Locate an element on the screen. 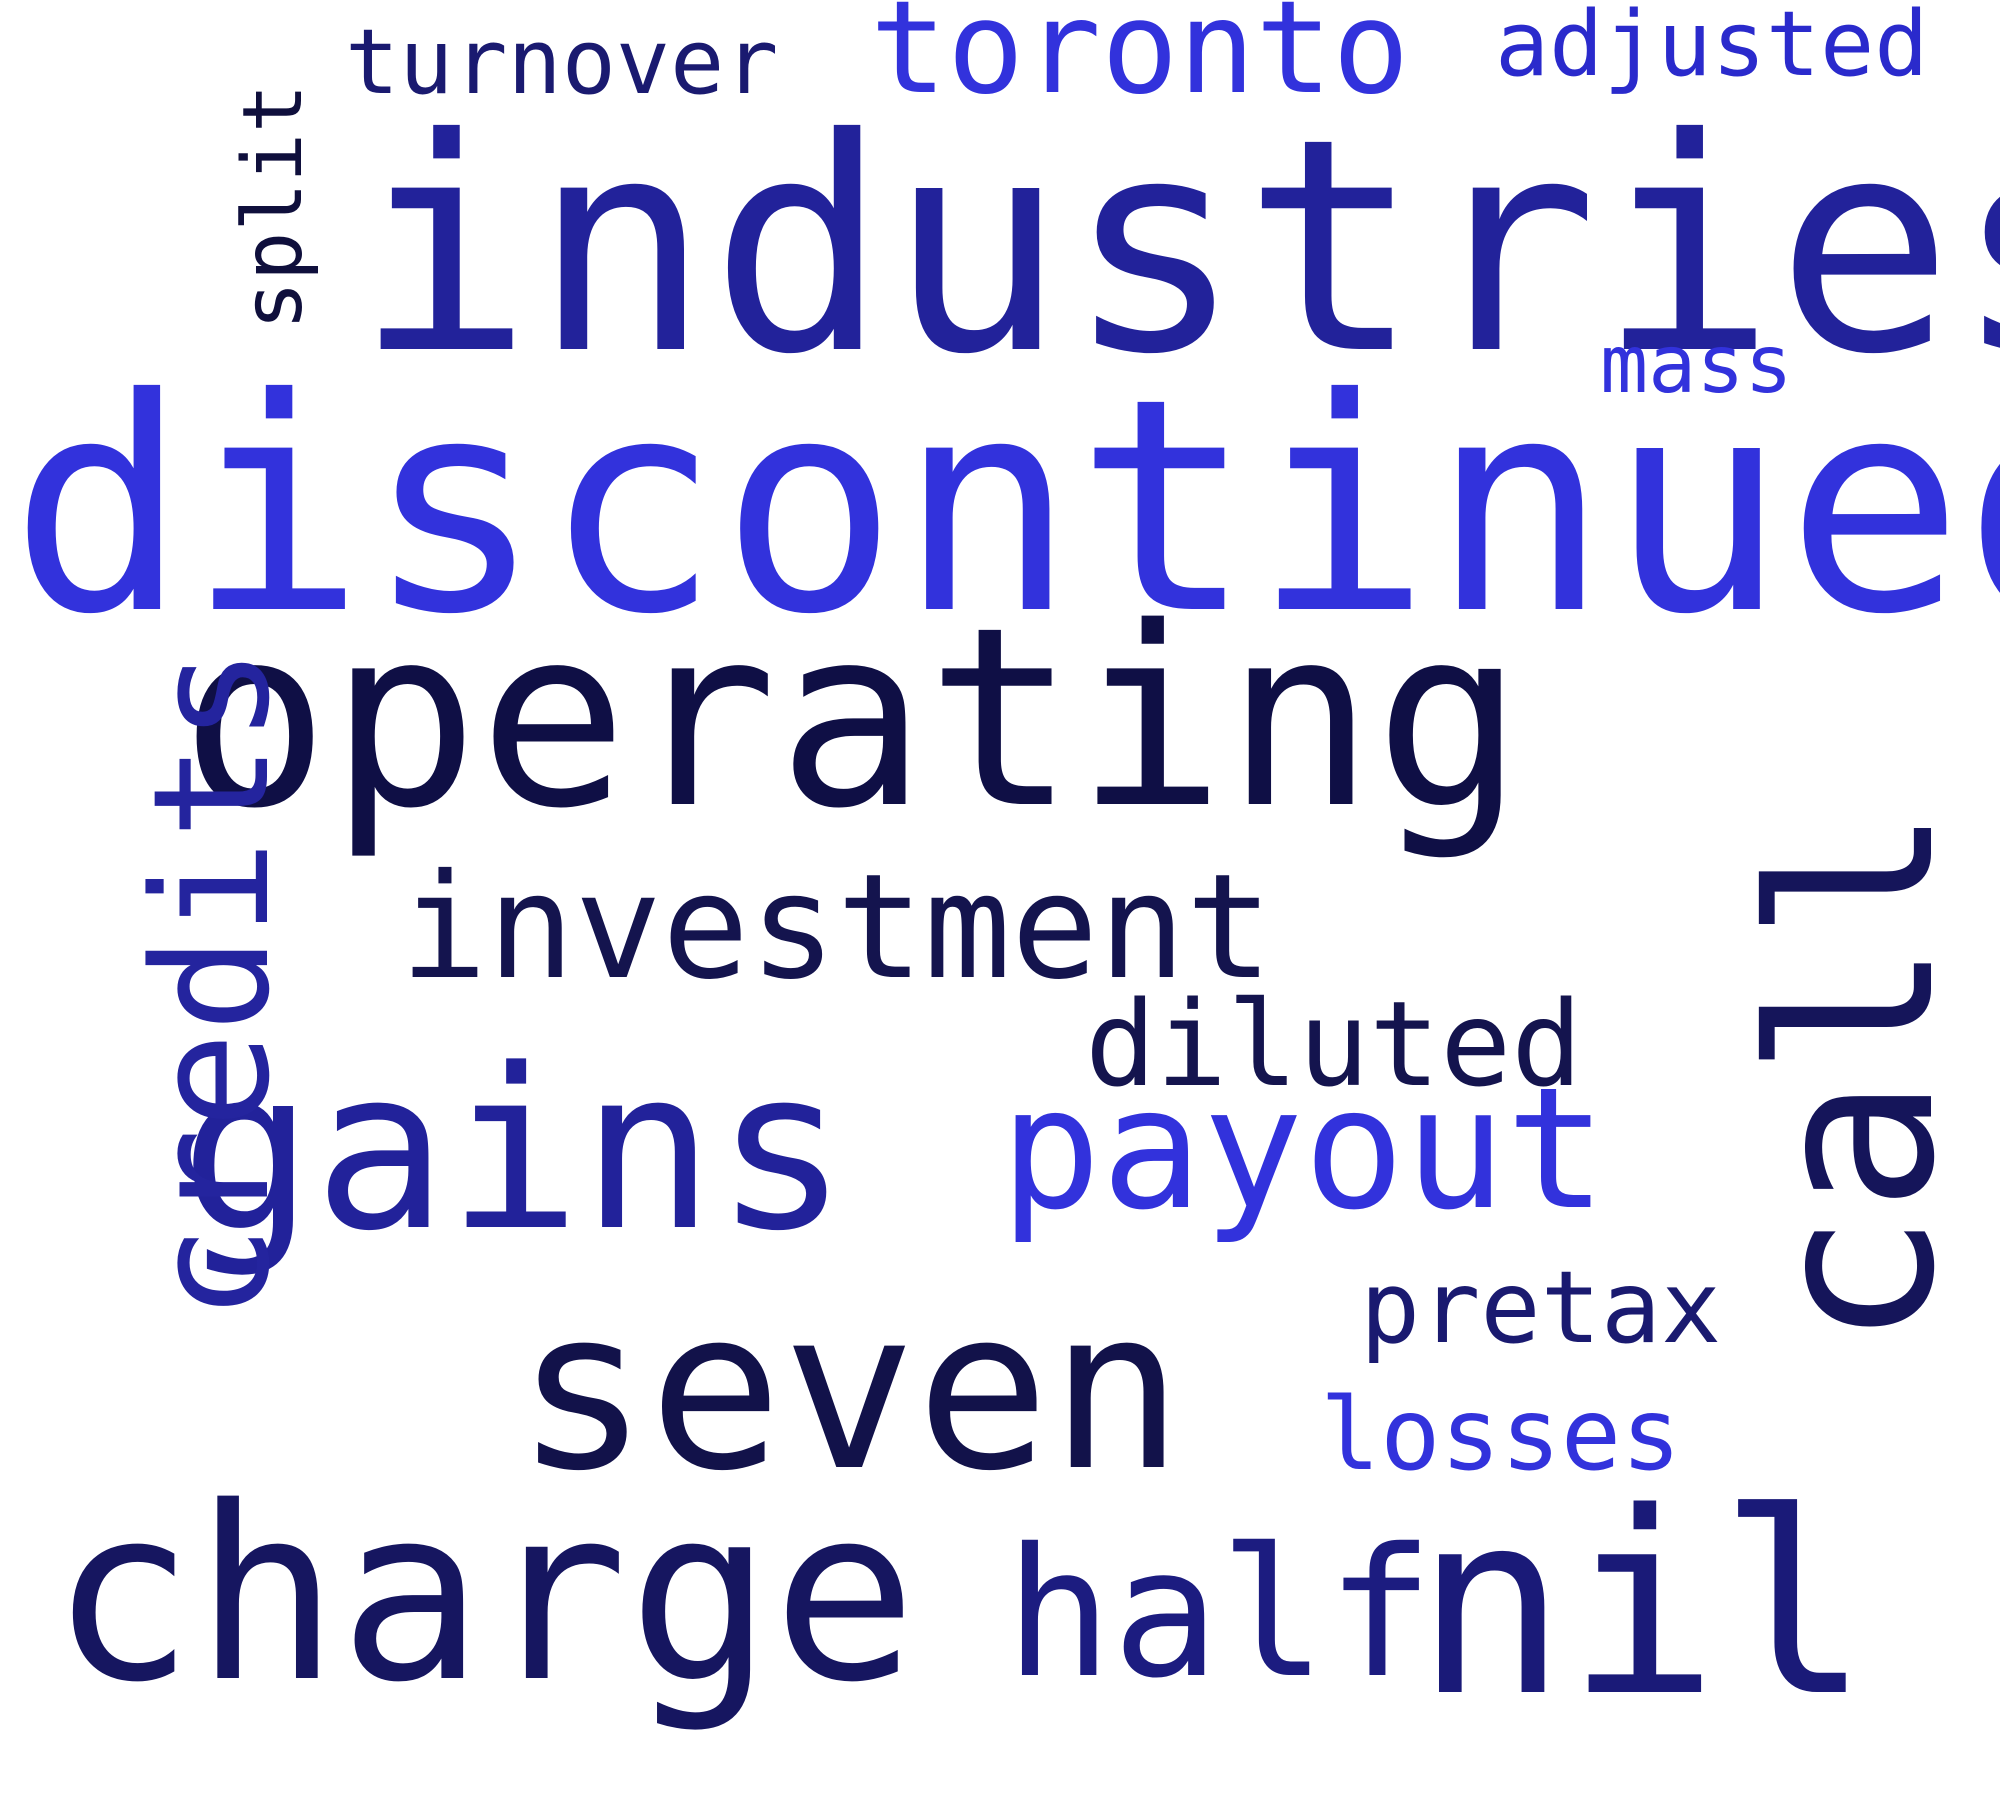 The height and width of the screenshot is (1800, 2000). word-toronto: toronto is located at coordinates (1140, 61).